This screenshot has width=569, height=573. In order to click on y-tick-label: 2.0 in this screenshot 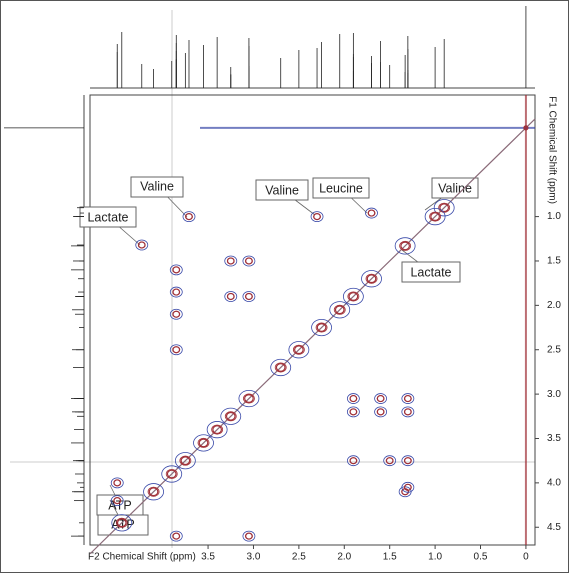, I will do `click(554, 305)`.